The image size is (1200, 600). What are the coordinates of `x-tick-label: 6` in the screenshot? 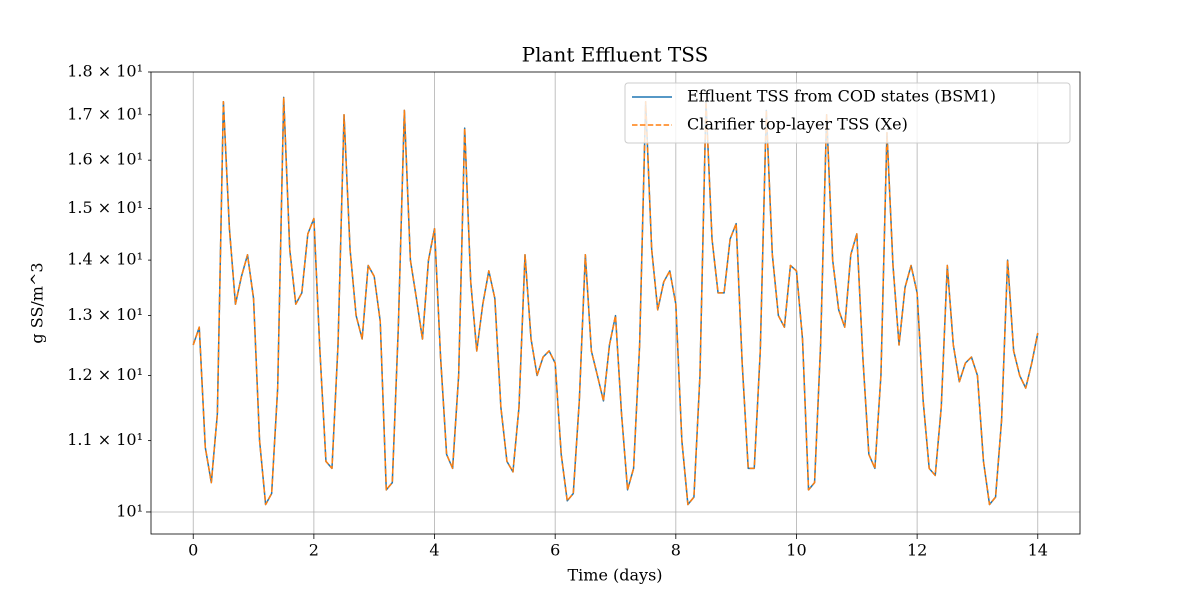 It's located at (555, 550).